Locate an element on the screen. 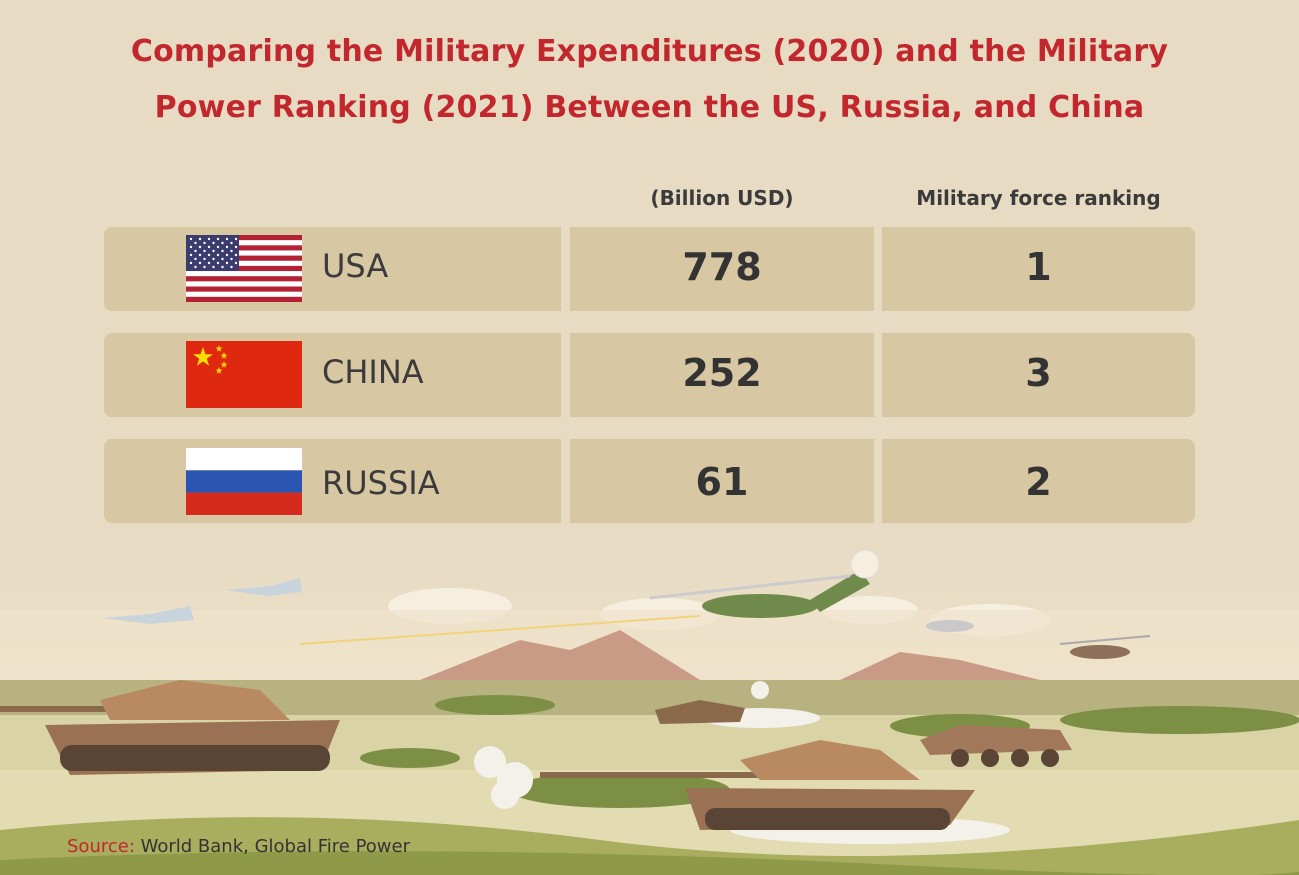 The image size is (1299, 875). source-label: Source: is located at coordinates (101, 846).